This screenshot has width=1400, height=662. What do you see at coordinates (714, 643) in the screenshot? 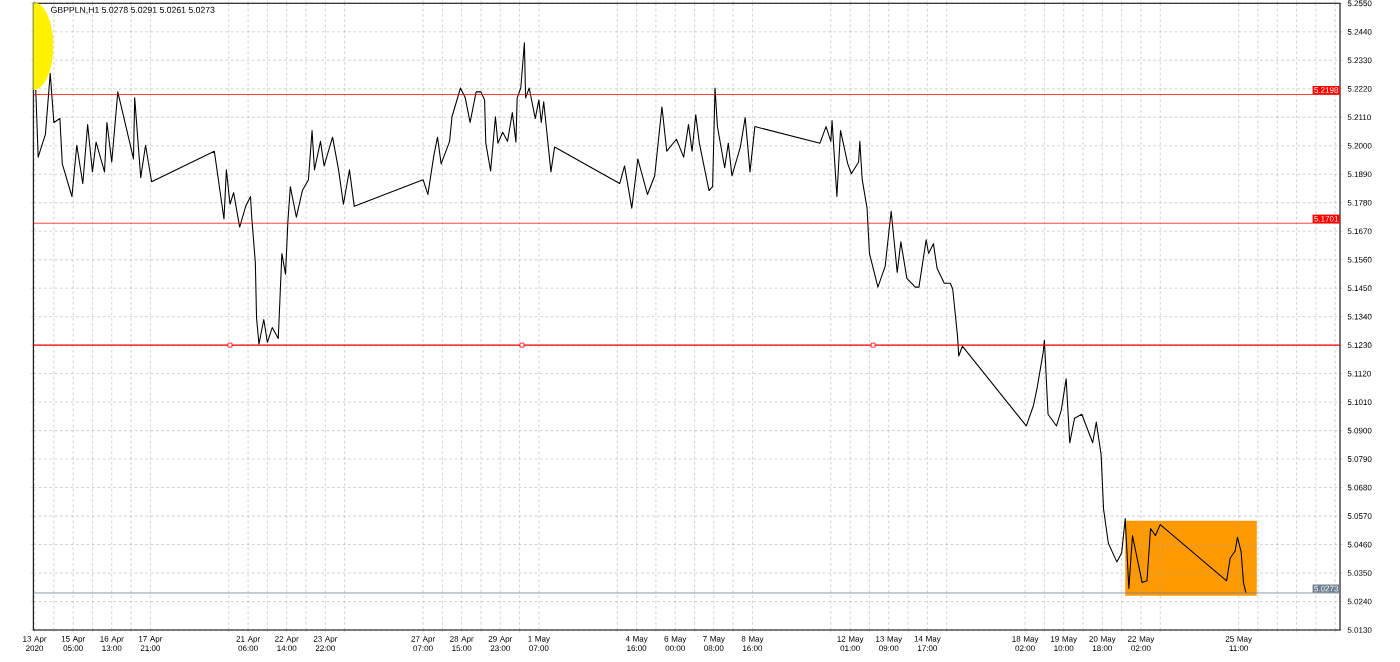
I see `x-tick-label: 7 May 08:00` at bounding box center [714, 643].